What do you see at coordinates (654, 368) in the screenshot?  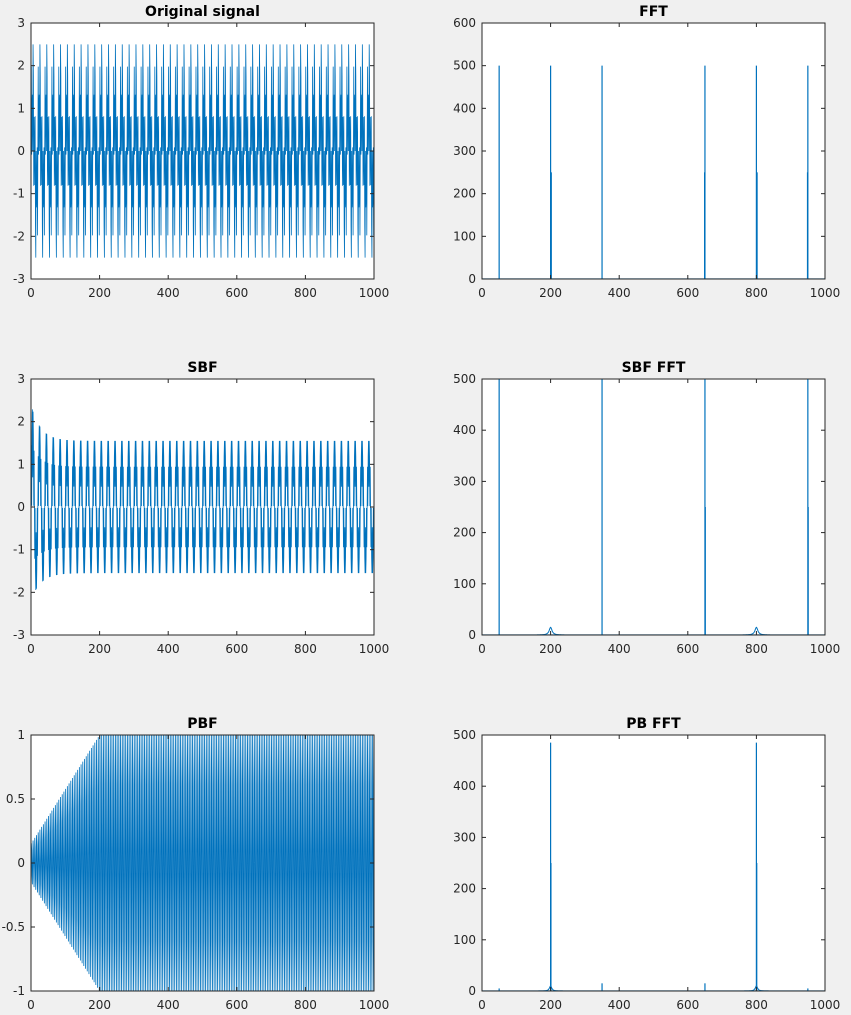 I see `subplot-title: SBF FFT` at bounding box center [654, 368].